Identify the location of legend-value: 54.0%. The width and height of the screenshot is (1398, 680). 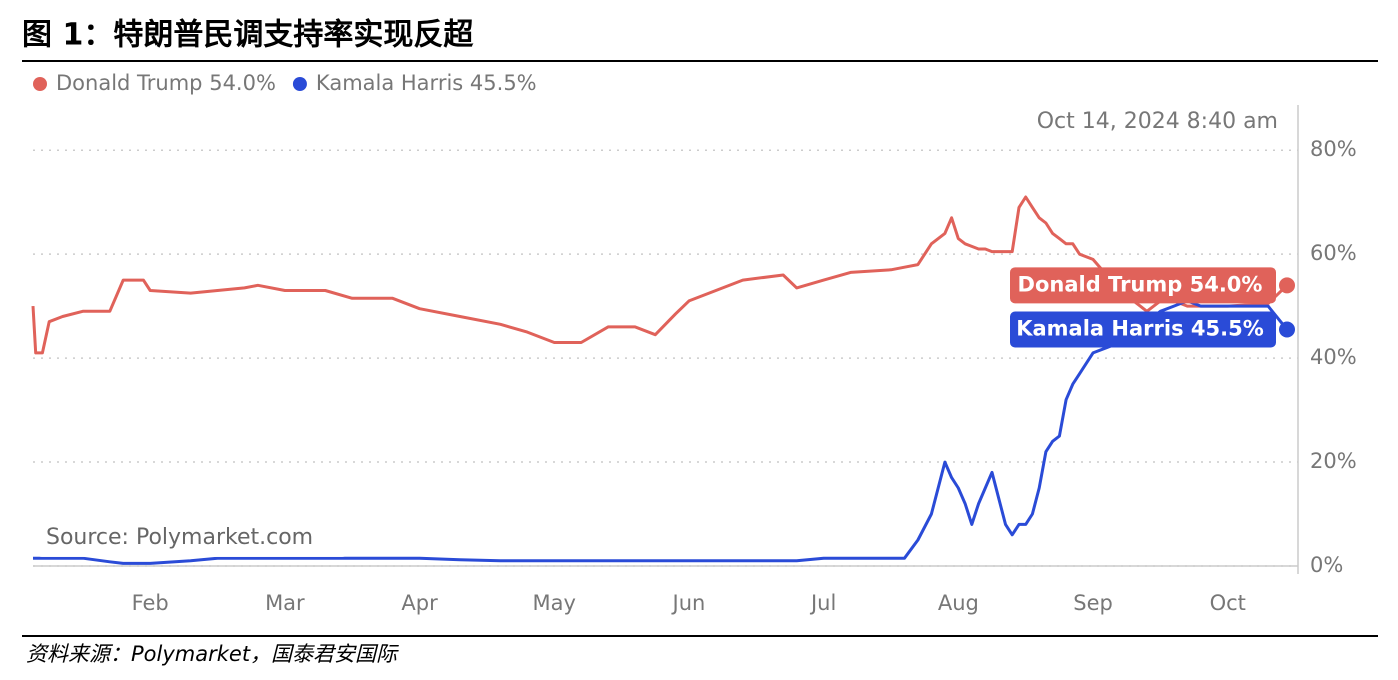
(242, 83).